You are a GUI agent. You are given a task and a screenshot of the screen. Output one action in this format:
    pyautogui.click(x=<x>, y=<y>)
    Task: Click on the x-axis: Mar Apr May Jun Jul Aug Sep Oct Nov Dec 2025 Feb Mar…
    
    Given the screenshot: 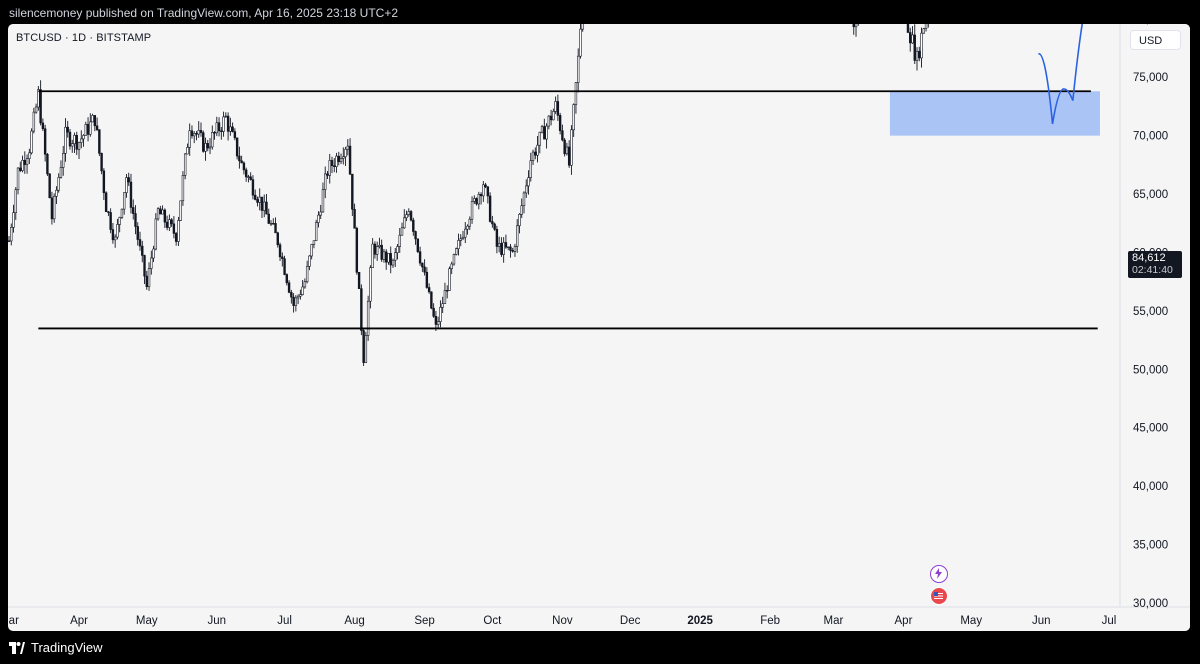 What is the action you would take?
    pyautogui.click(x=562, y=621)
    